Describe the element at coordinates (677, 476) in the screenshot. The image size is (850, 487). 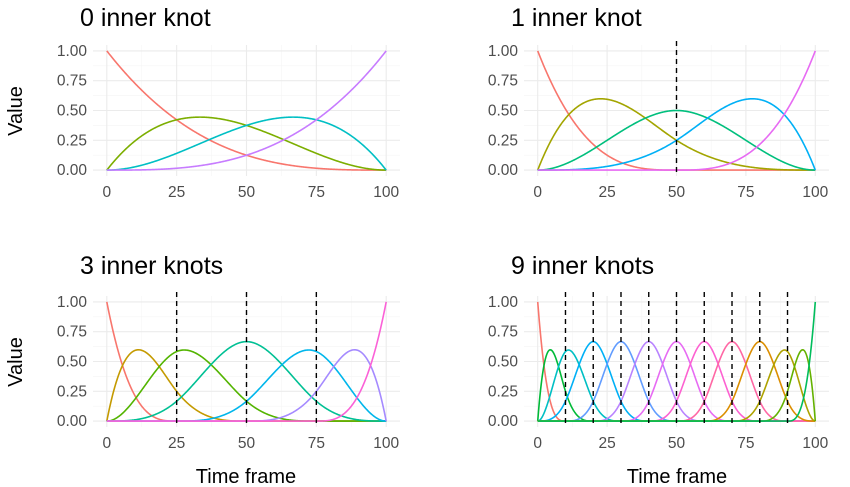
I see `x-axis-title-right: Time frame` at that location.